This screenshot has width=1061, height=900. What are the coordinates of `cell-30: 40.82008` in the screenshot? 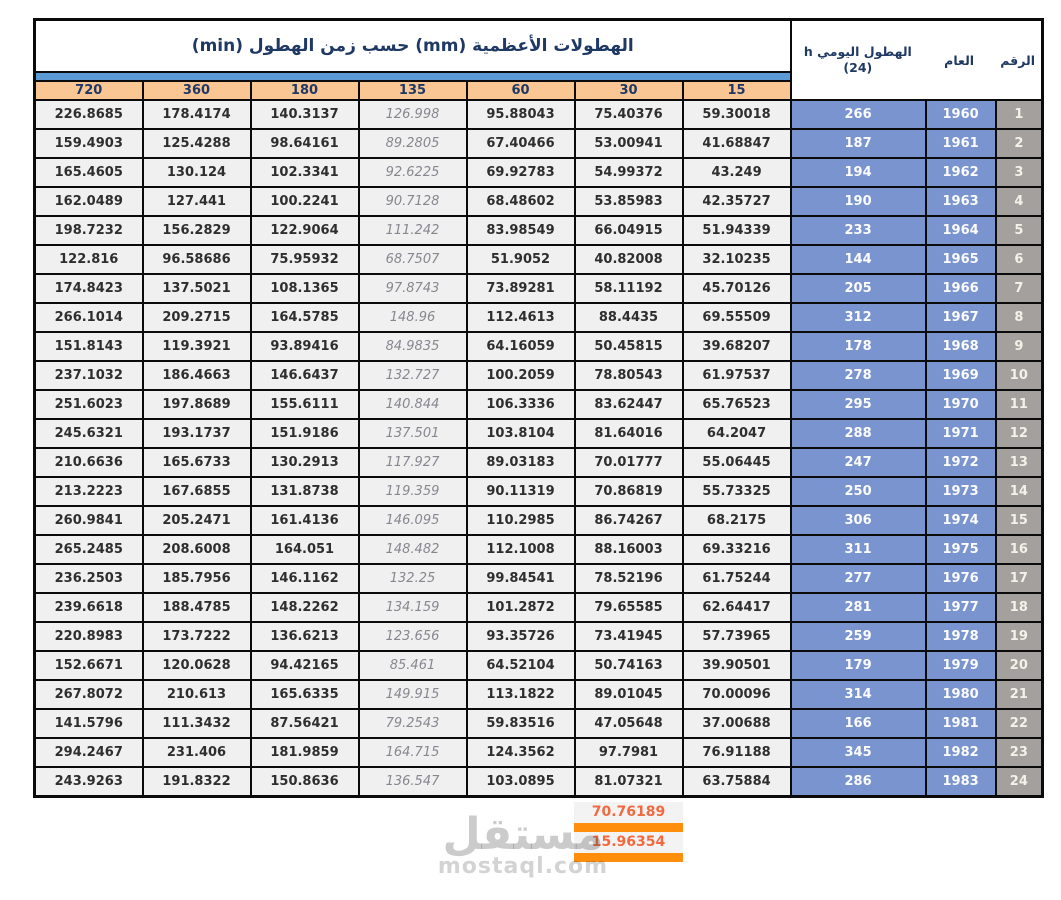 It's located at (628, 259).